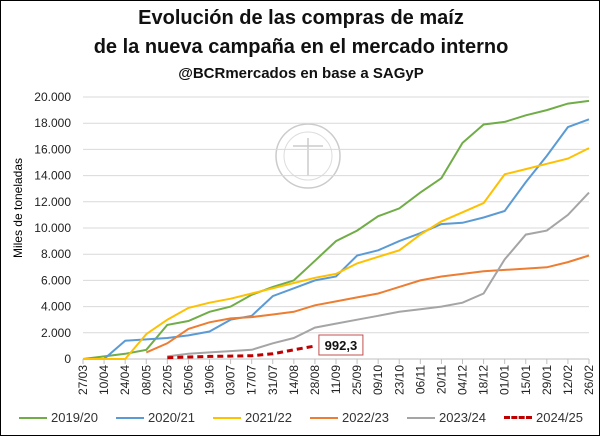  I want to click on y-tick-label: 12.000, so click(52, 202).